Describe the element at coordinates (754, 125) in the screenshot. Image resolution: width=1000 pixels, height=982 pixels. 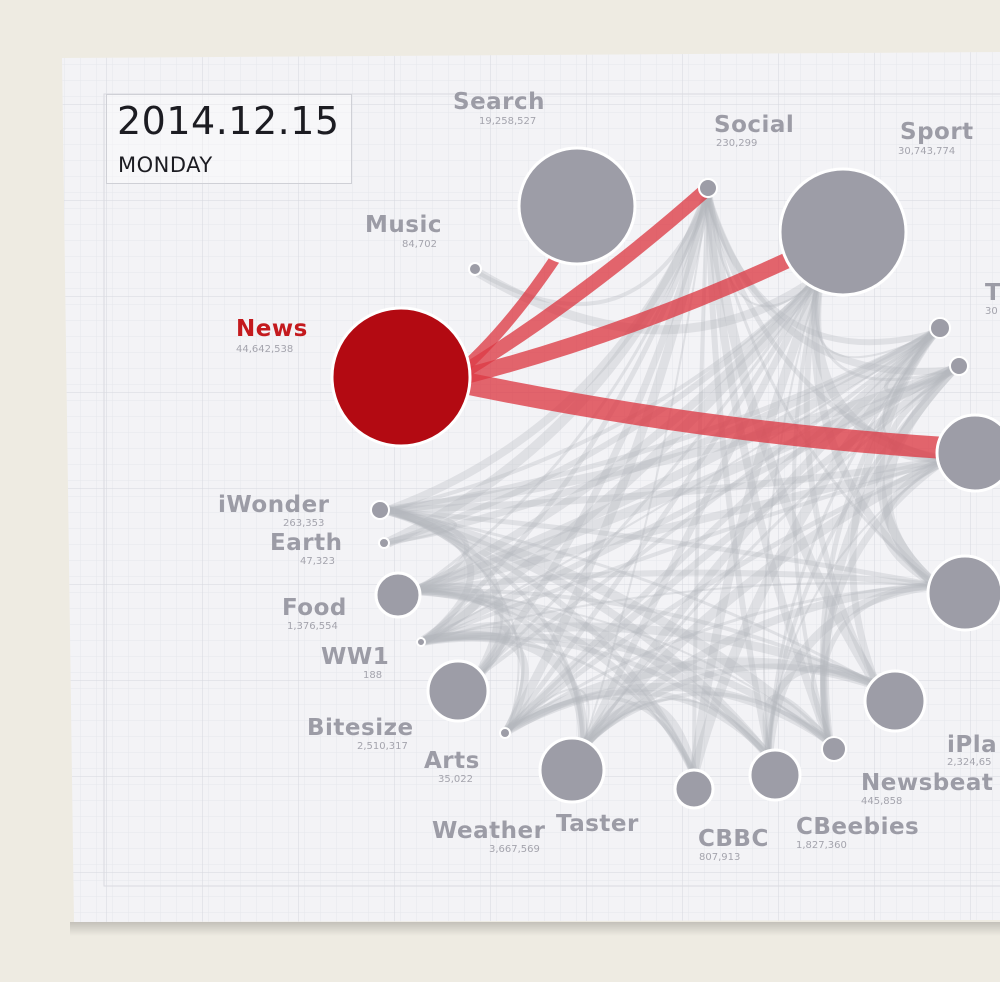
I see `label-social: Social` at that location.